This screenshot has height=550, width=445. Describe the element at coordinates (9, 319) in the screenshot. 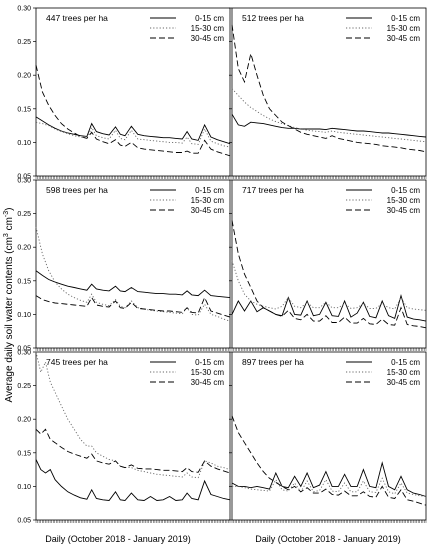

I see `y-axis-label-main: Average daily soil water contents (cm` at that location.